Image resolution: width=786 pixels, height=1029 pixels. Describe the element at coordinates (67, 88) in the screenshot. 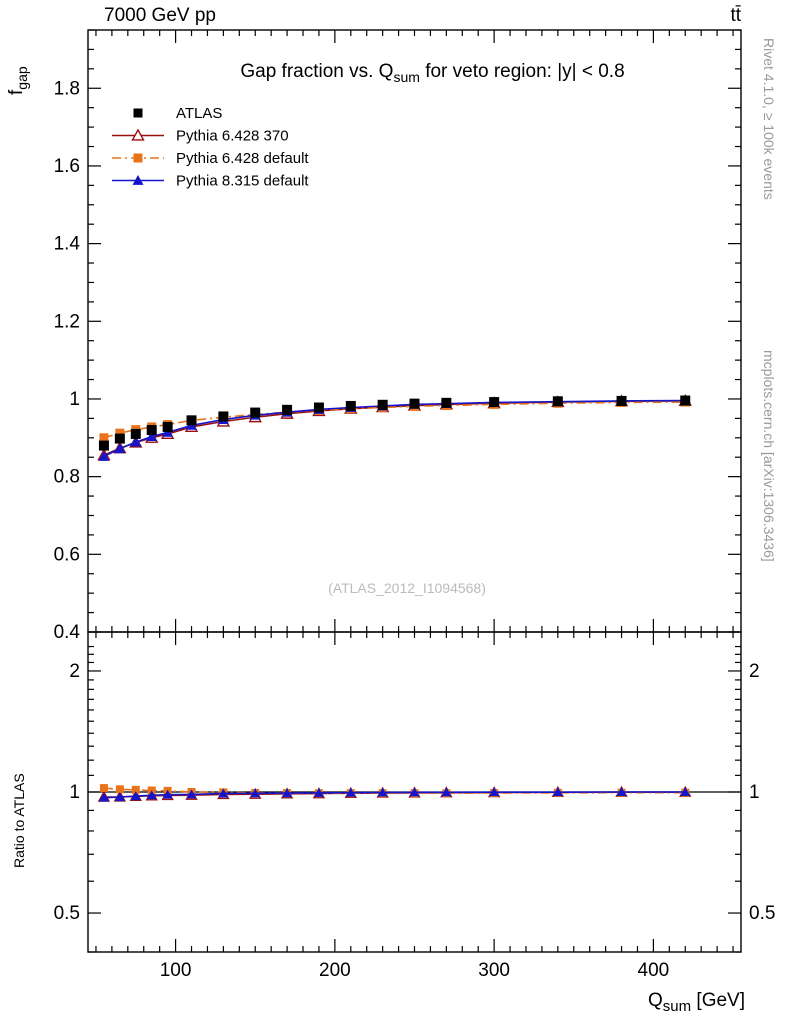

I see `y-tick-label: 1.8` at that location.